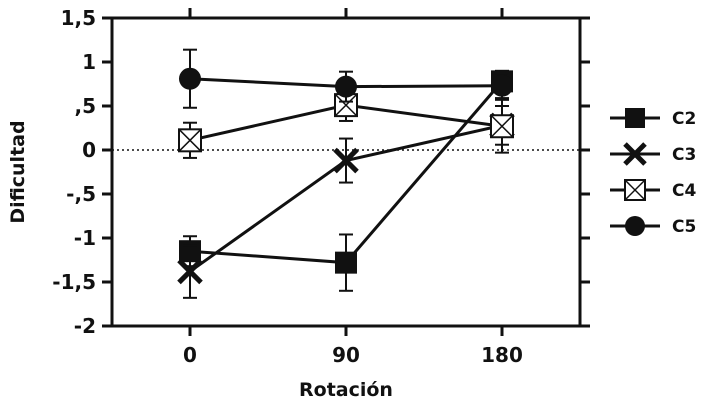  Describe the element at coordinates (78, 18) in the screenshot. I see `y-tick-label: 1,5` at that location.